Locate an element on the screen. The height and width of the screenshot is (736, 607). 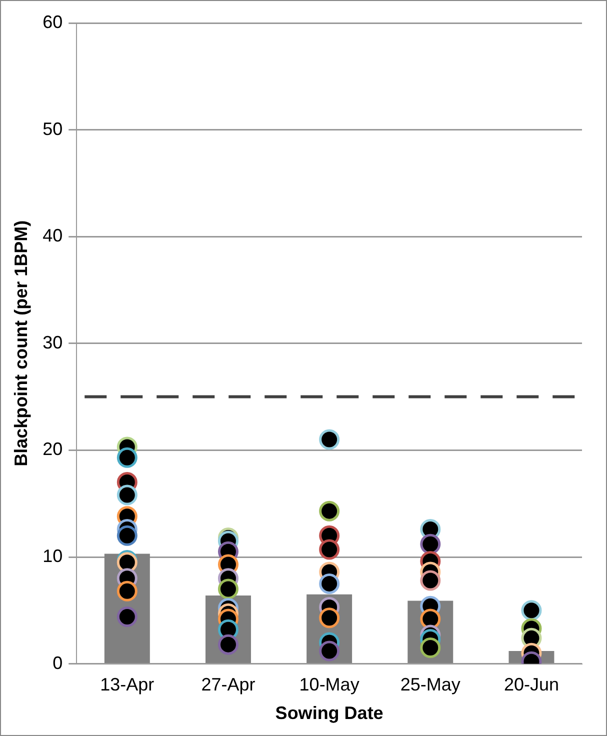
x-tick-label: 20-Jun is located at coordinates (531, 684).